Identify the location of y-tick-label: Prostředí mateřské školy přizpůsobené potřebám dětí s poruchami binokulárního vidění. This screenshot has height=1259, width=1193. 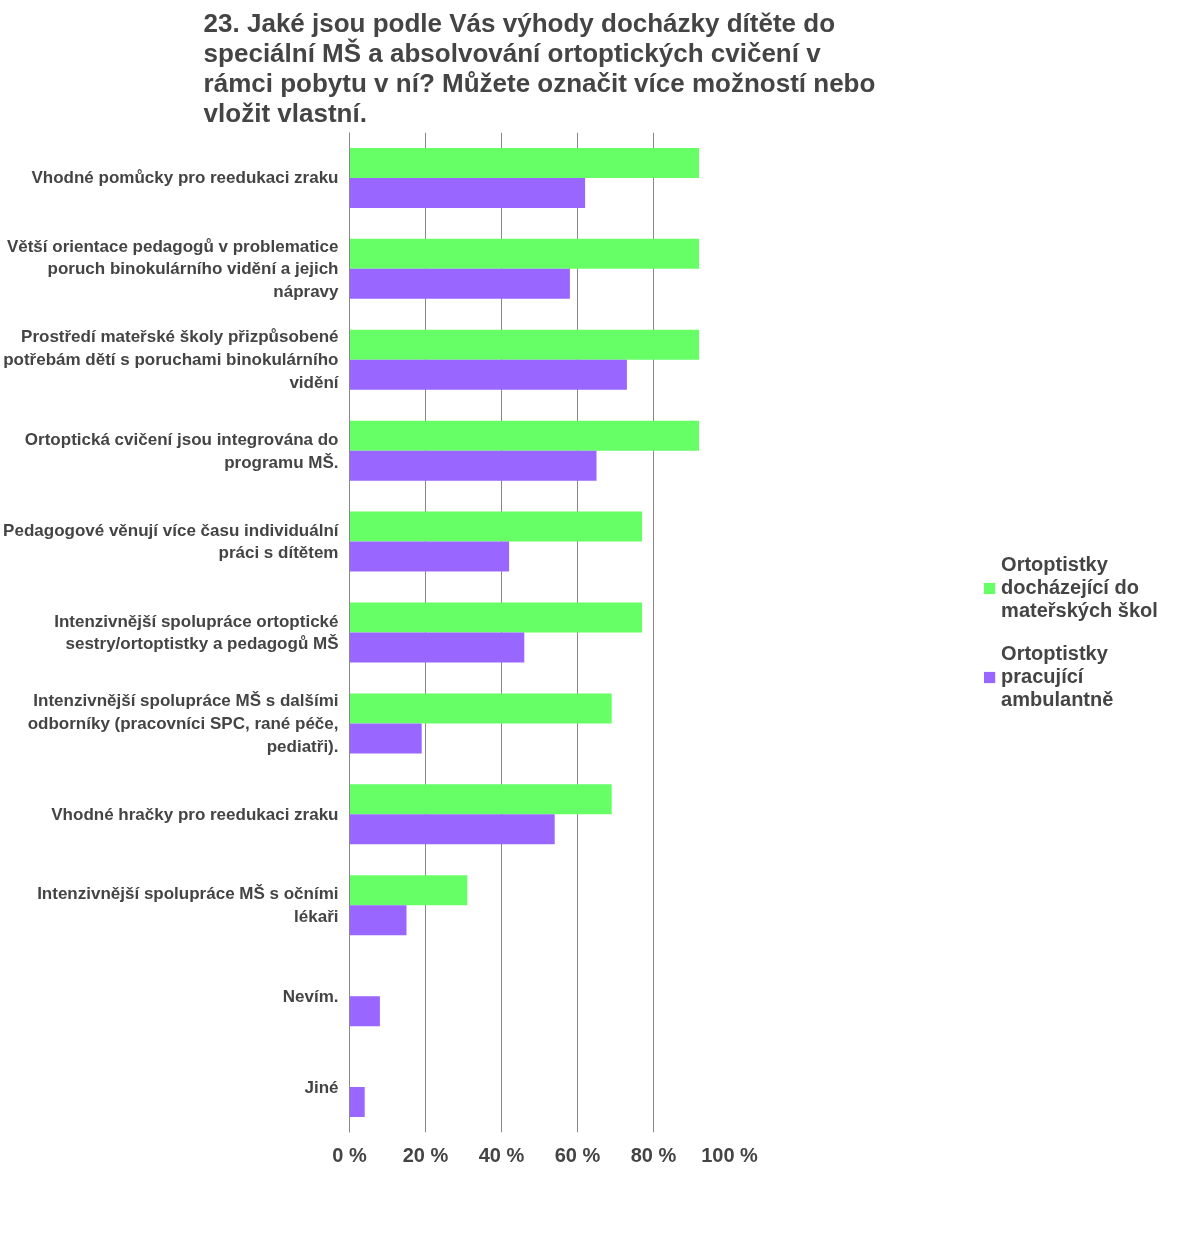
(171, 360).